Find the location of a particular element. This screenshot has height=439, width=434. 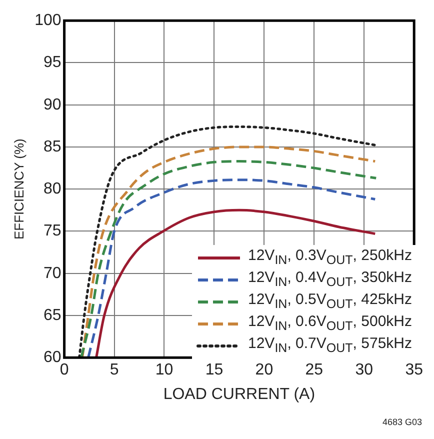

y-tick-label: 75 is located at coordinates (53, 231).